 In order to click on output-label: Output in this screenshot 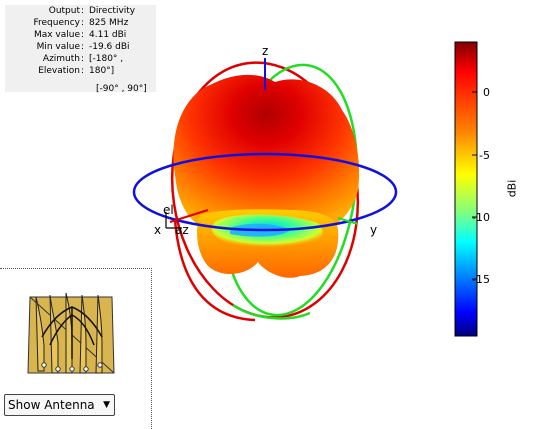, I will do `click(64, 11)`.